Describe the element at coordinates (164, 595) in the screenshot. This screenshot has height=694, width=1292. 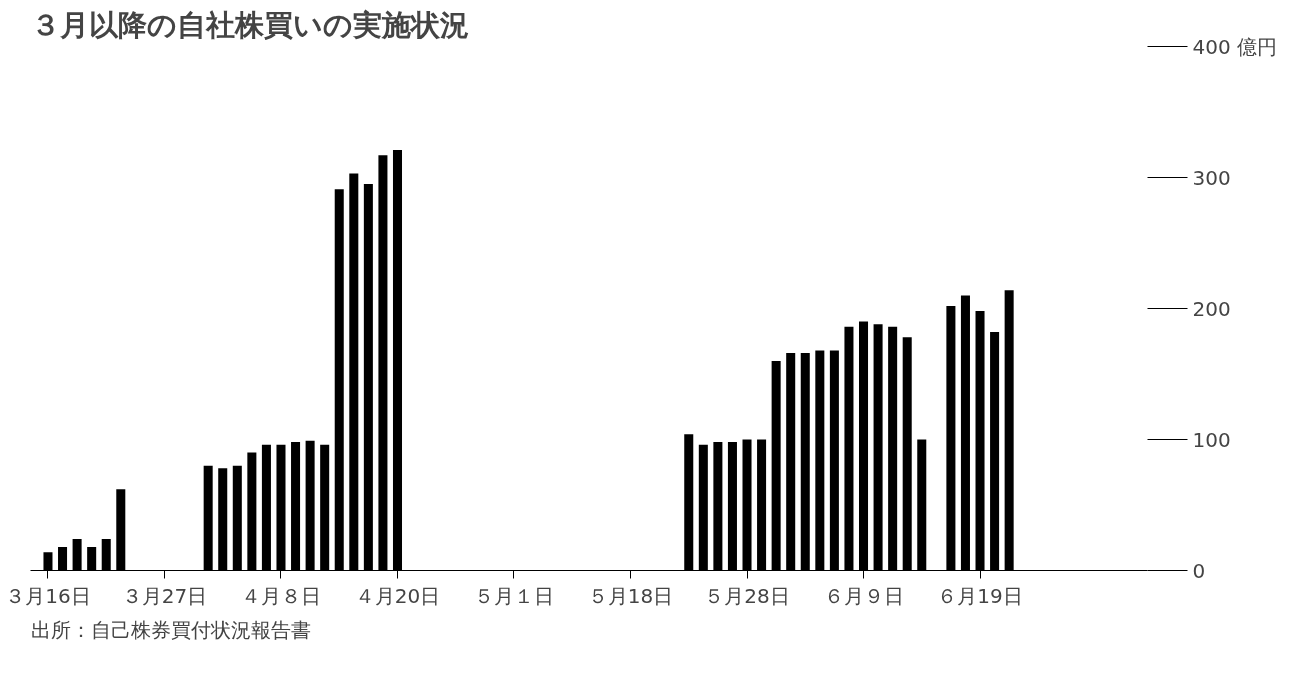
I see `x-tick-label: ３月27日` at that location.